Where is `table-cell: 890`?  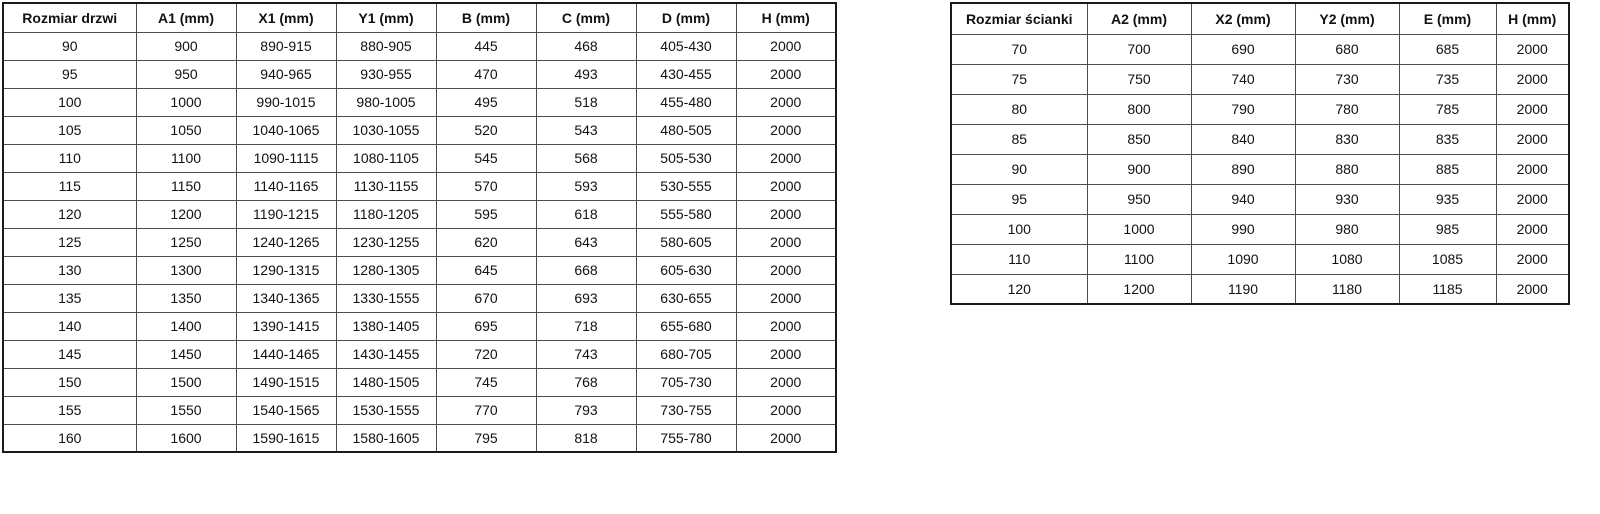 table-cell: 890 is located at coordinates (1243, 169).